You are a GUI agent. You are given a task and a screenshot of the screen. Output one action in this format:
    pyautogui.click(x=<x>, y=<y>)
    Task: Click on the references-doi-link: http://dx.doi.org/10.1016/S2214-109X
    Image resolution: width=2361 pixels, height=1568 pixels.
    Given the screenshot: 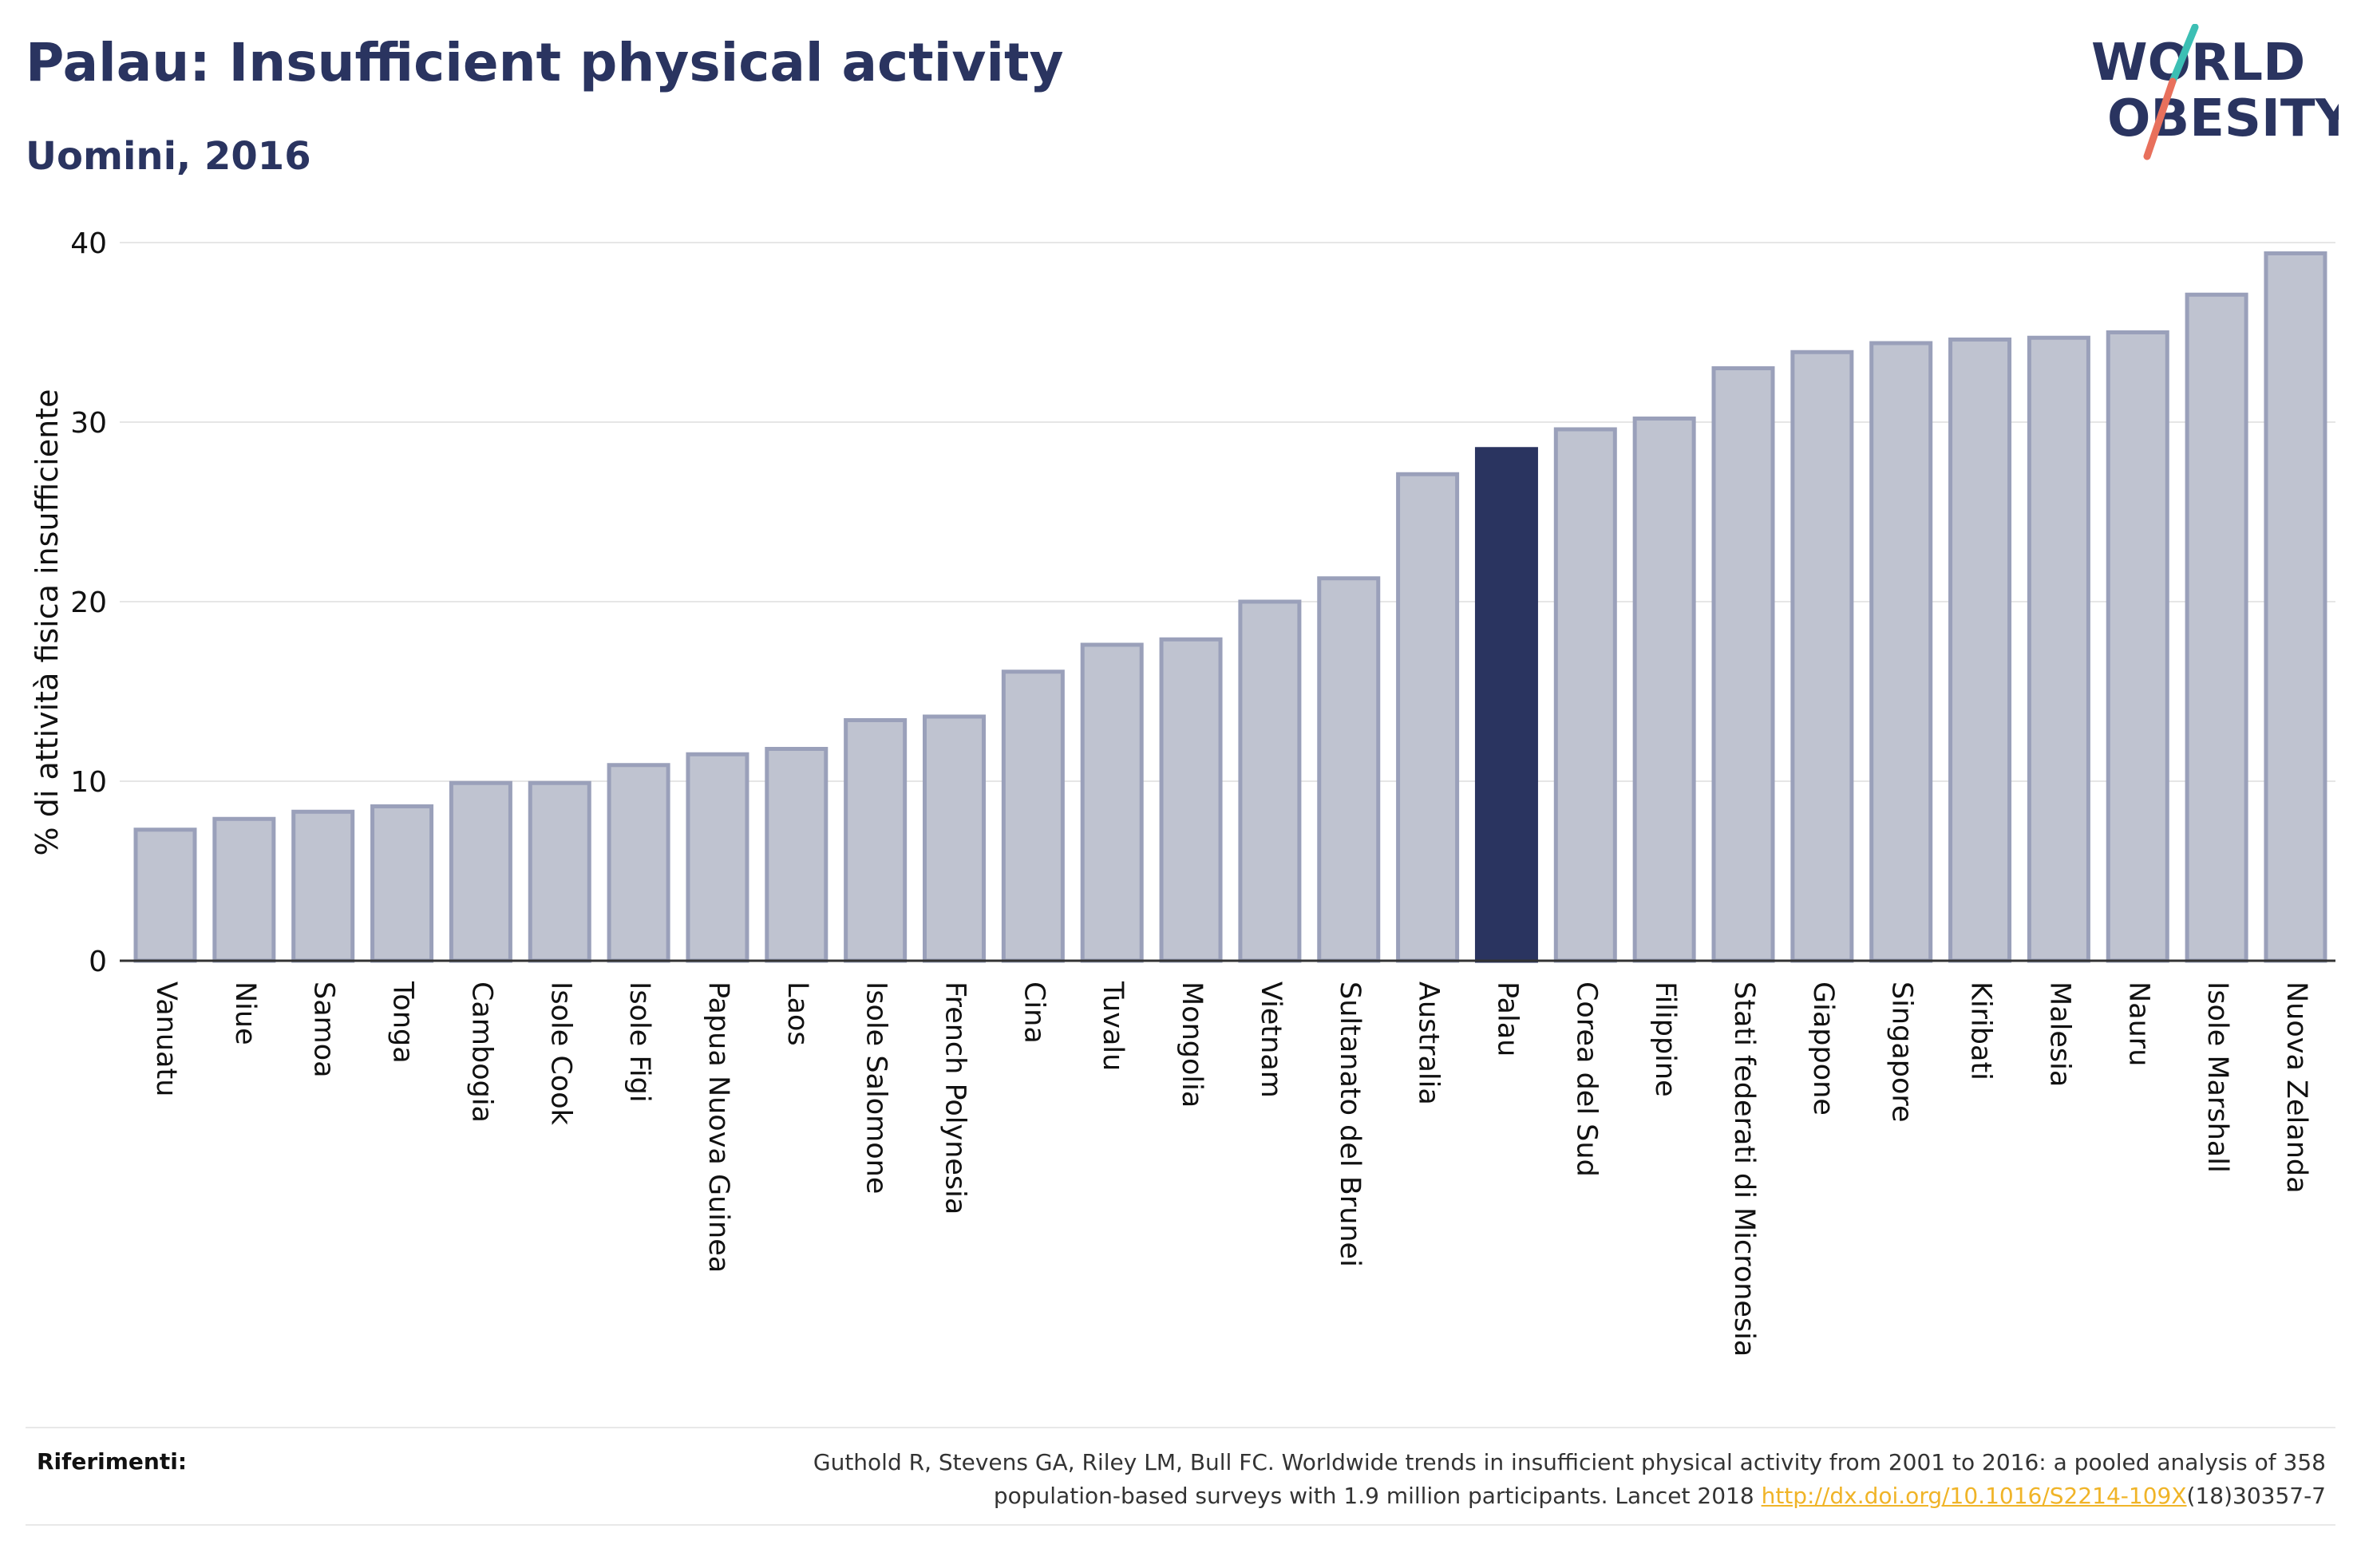 What is the action you would take?
    pyautogui.click(x=1974, y=1496)
    